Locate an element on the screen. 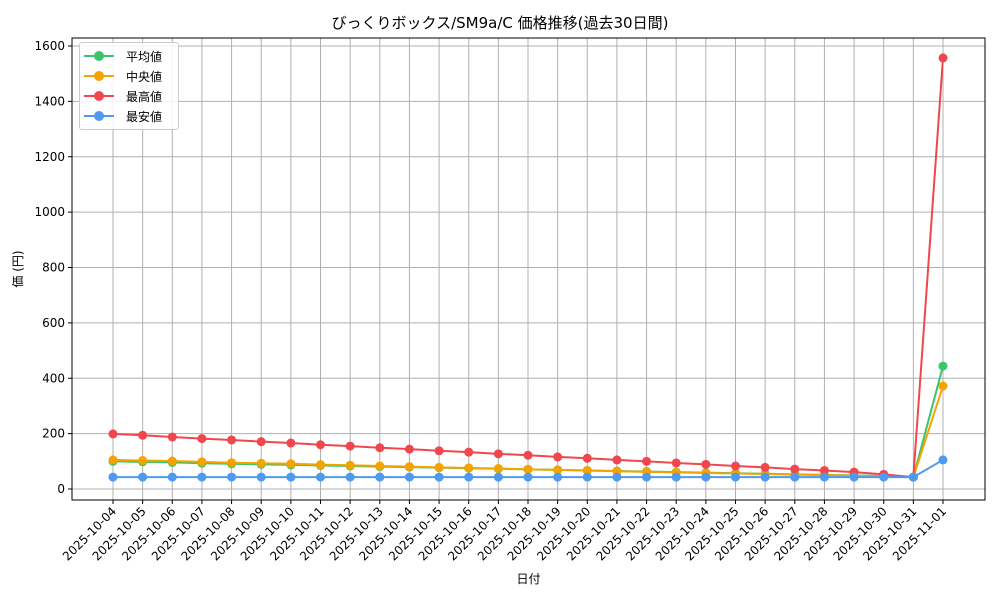 The image size is (1000, 600). chart-title: びっくりボックス/SM9a/C 価格推移(過去30日間) is located at coordinates (500, 23).